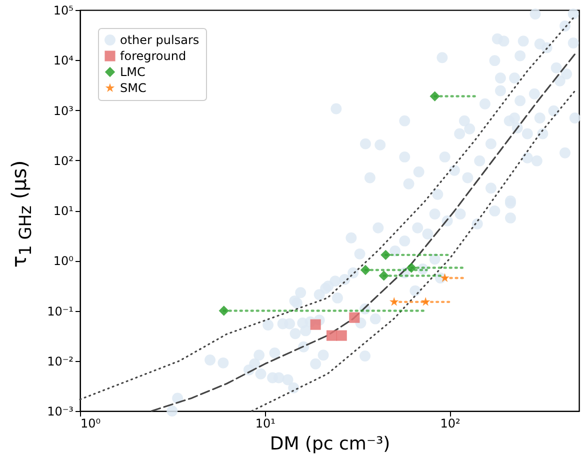  Describe the element at coordinates (60, 411) in the screenshot. I see `y-tick-label: 10⁻³` at that location.